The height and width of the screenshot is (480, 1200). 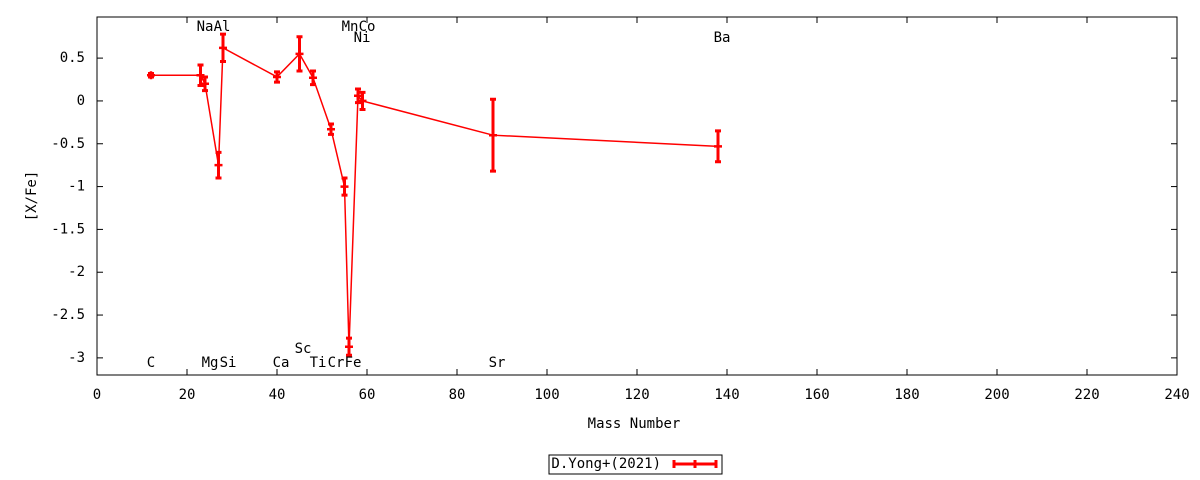 I want to click on x-tick-label: 160, so click(x=816, y=395).